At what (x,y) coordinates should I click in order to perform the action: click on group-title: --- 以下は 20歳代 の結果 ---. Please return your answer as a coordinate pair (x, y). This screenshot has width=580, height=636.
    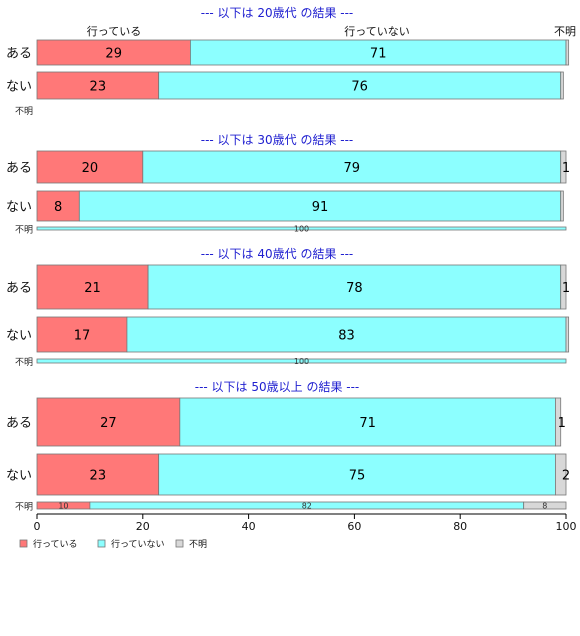
    Looking at the image, I should click on (277, 13).